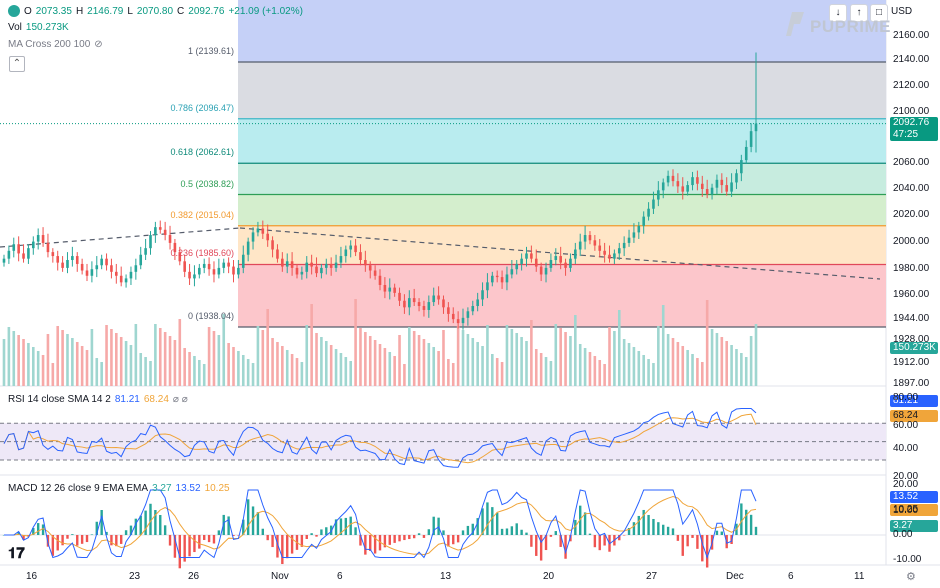 Image resolution: width=940 pixels, height=588 pixels. Describe the element at coordinates (906, 509) in the screenshot. I see `macd-signal-tag-value: 10.25` at that location.